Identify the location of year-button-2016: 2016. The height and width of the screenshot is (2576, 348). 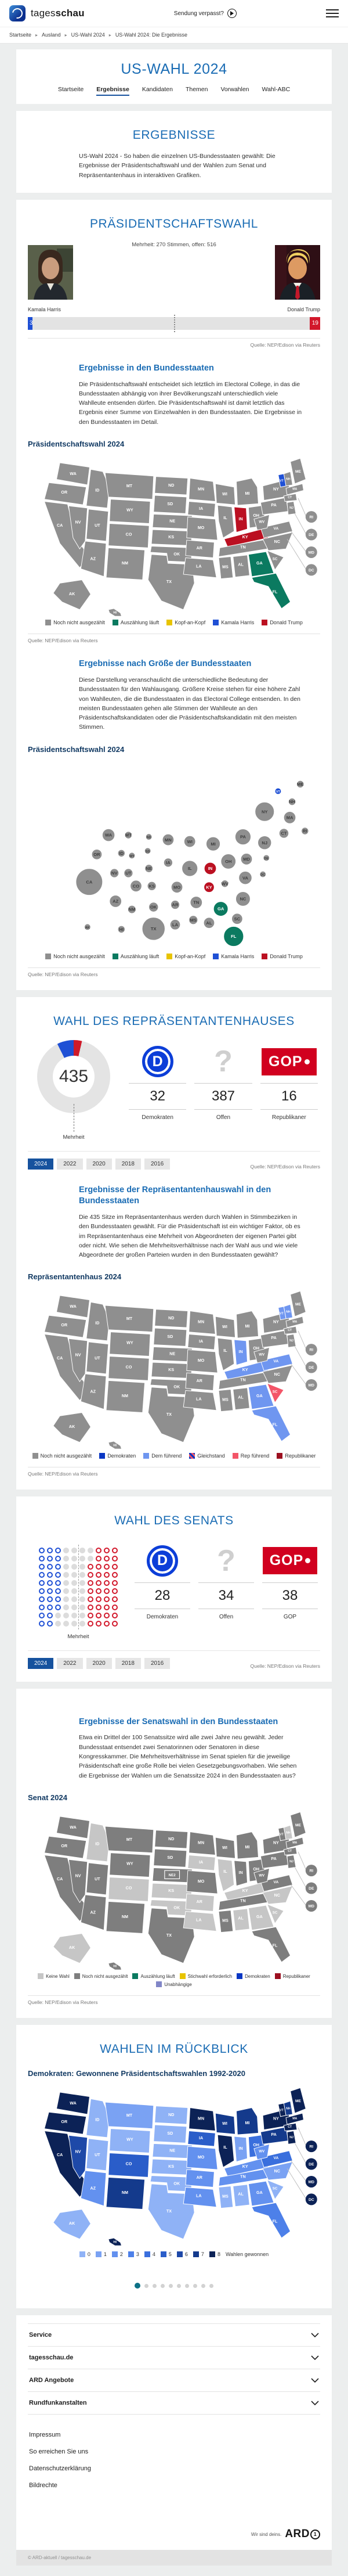
(157, 1164).